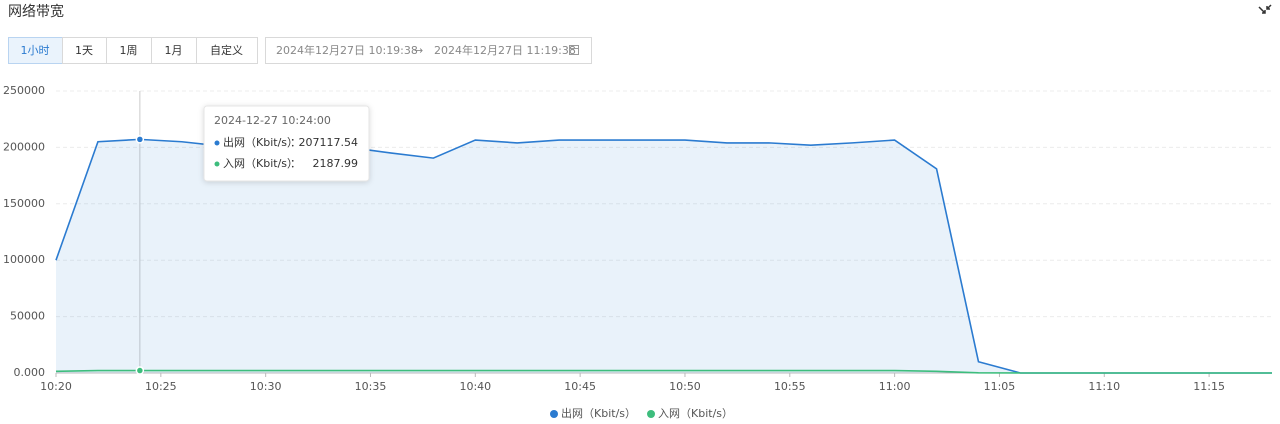 This screenshot has width=1280, height=424. I want to click on legend-label: 入网（Kbit/s）, so click(695, 413).